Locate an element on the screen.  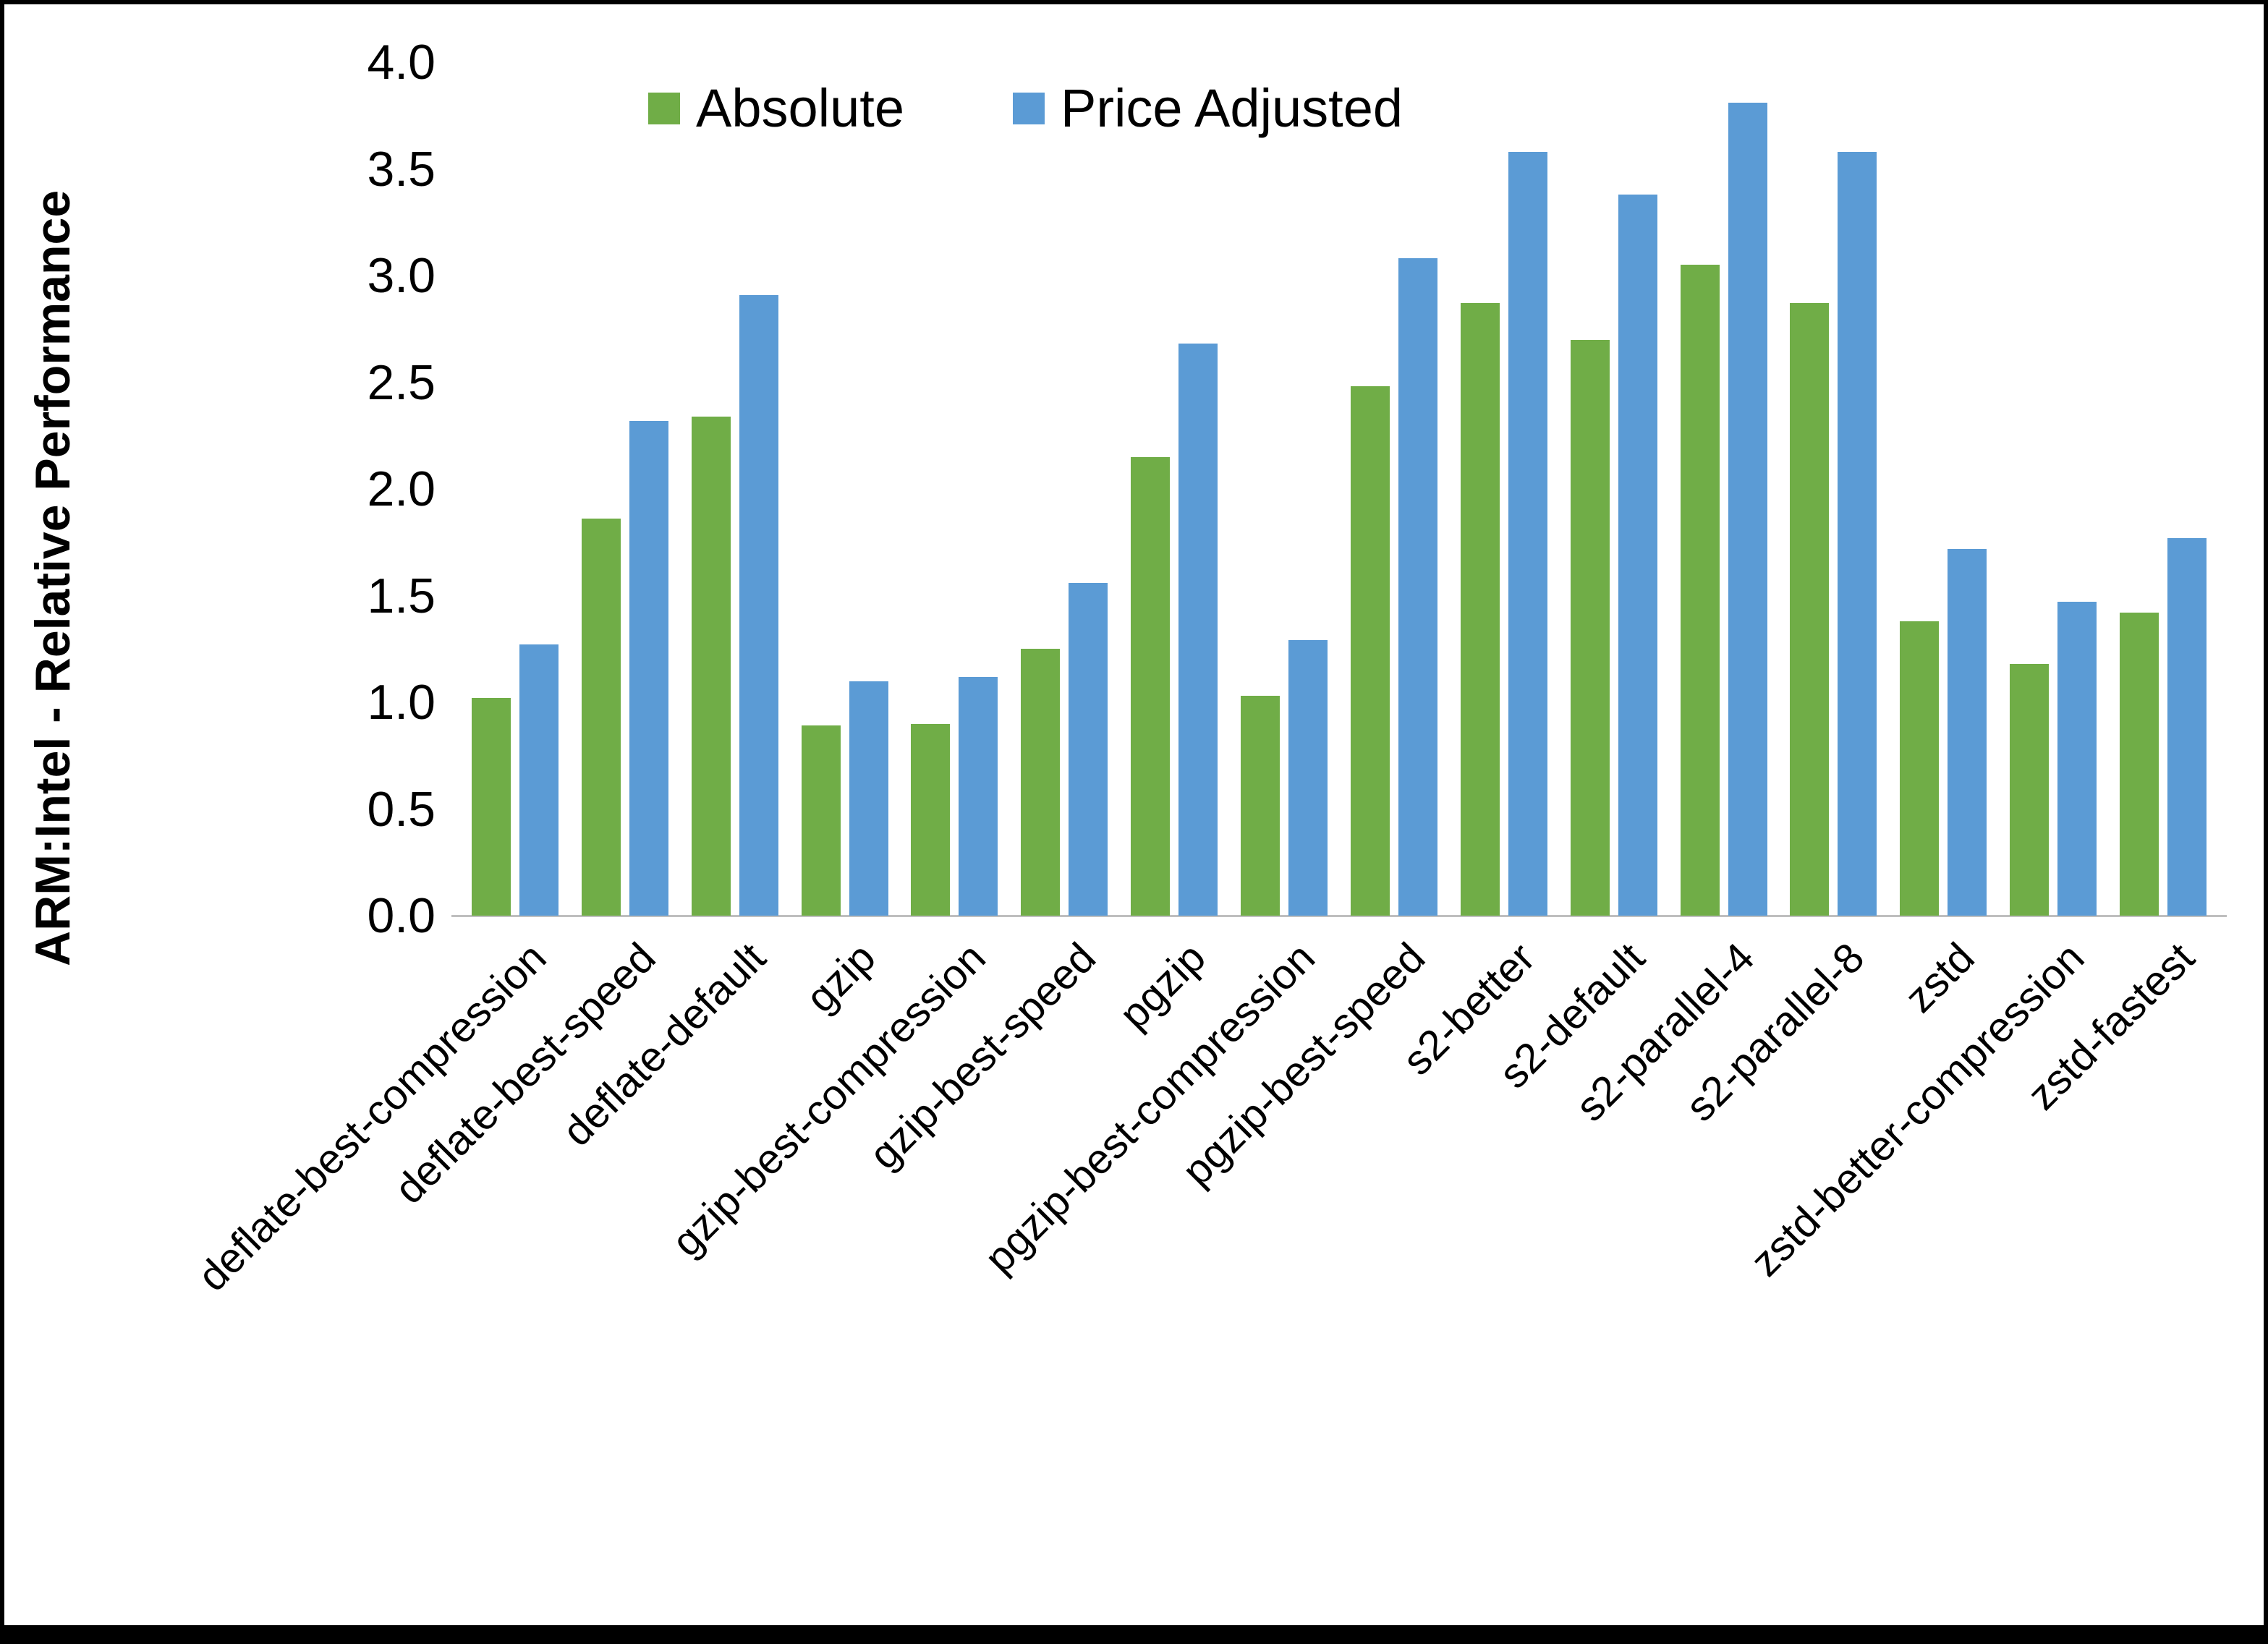
legend-item-price-adjusted: Price Adjusted is located at coordinates (1207, 108).